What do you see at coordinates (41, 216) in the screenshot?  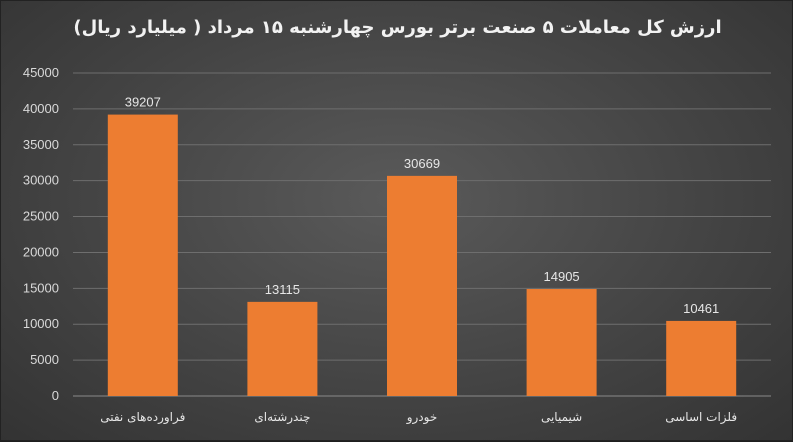 I see `y-tick-label: 25000` at bounding box center [41, 216].